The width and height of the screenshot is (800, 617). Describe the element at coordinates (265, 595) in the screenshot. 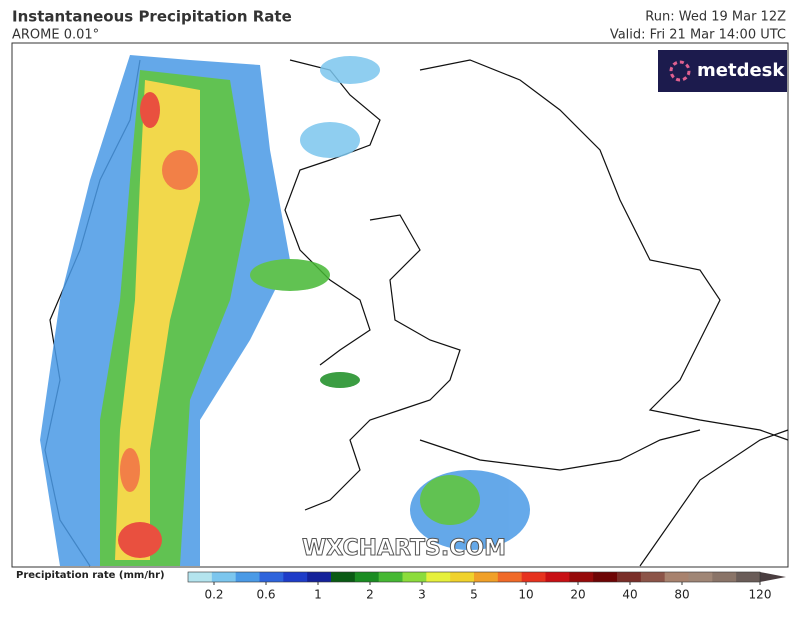

I see `colorbar-tick-label: 0.6` at that location.